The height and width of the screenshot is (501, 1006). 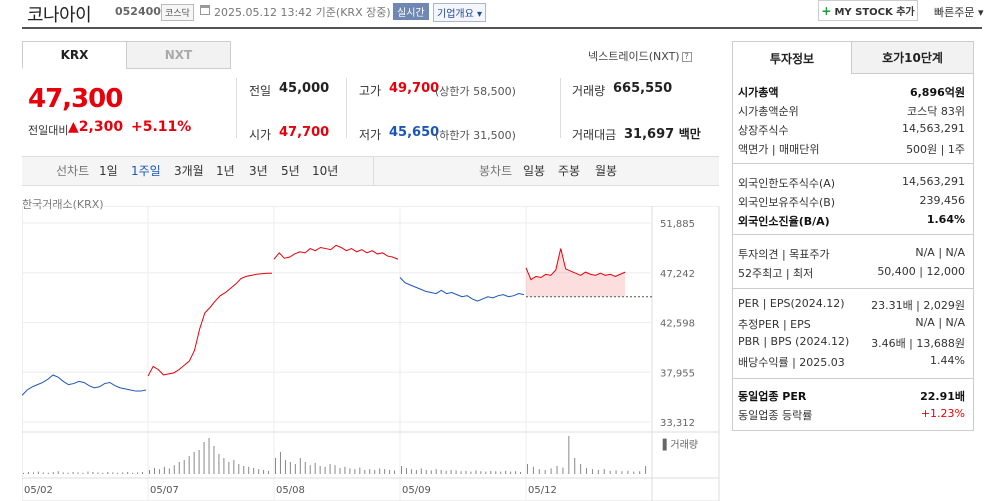 I want to click on nextrade-link: 넥스트레이드(NXT)?, so click(x=640, y=56).